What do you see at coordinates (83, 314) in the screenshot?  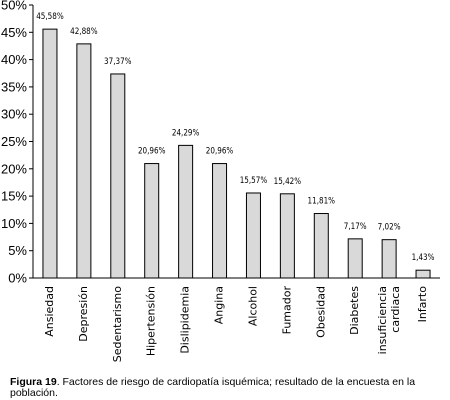 I see `category-label: Depresión` at bounding box center [83, 314].